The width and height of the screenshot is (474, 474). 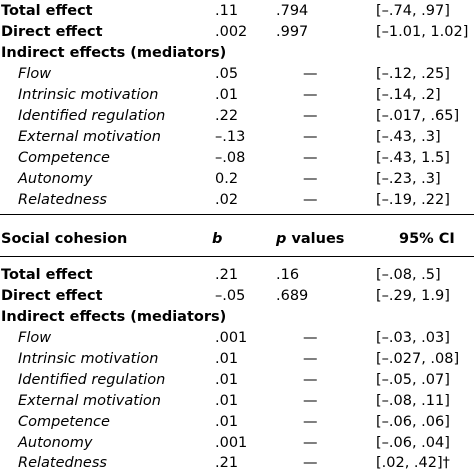 What do you see at coordinates (217, 239) in the screenshot?
I see `column-header-b: b` at bounding box center [217, 239].